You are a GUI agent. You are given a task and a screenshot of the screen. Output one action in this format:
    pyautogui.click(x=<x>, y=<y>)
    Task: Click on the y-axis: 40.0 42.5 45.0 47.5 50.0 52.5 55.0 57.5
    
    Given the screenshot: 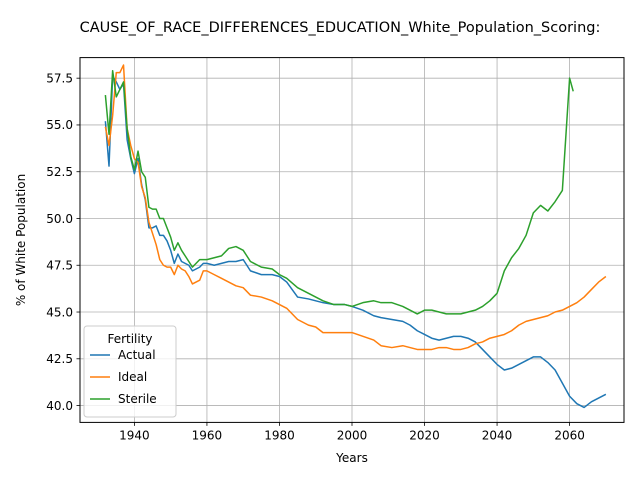 What is the action you would take?
    pyautogui.click(x=63, y=242)
    